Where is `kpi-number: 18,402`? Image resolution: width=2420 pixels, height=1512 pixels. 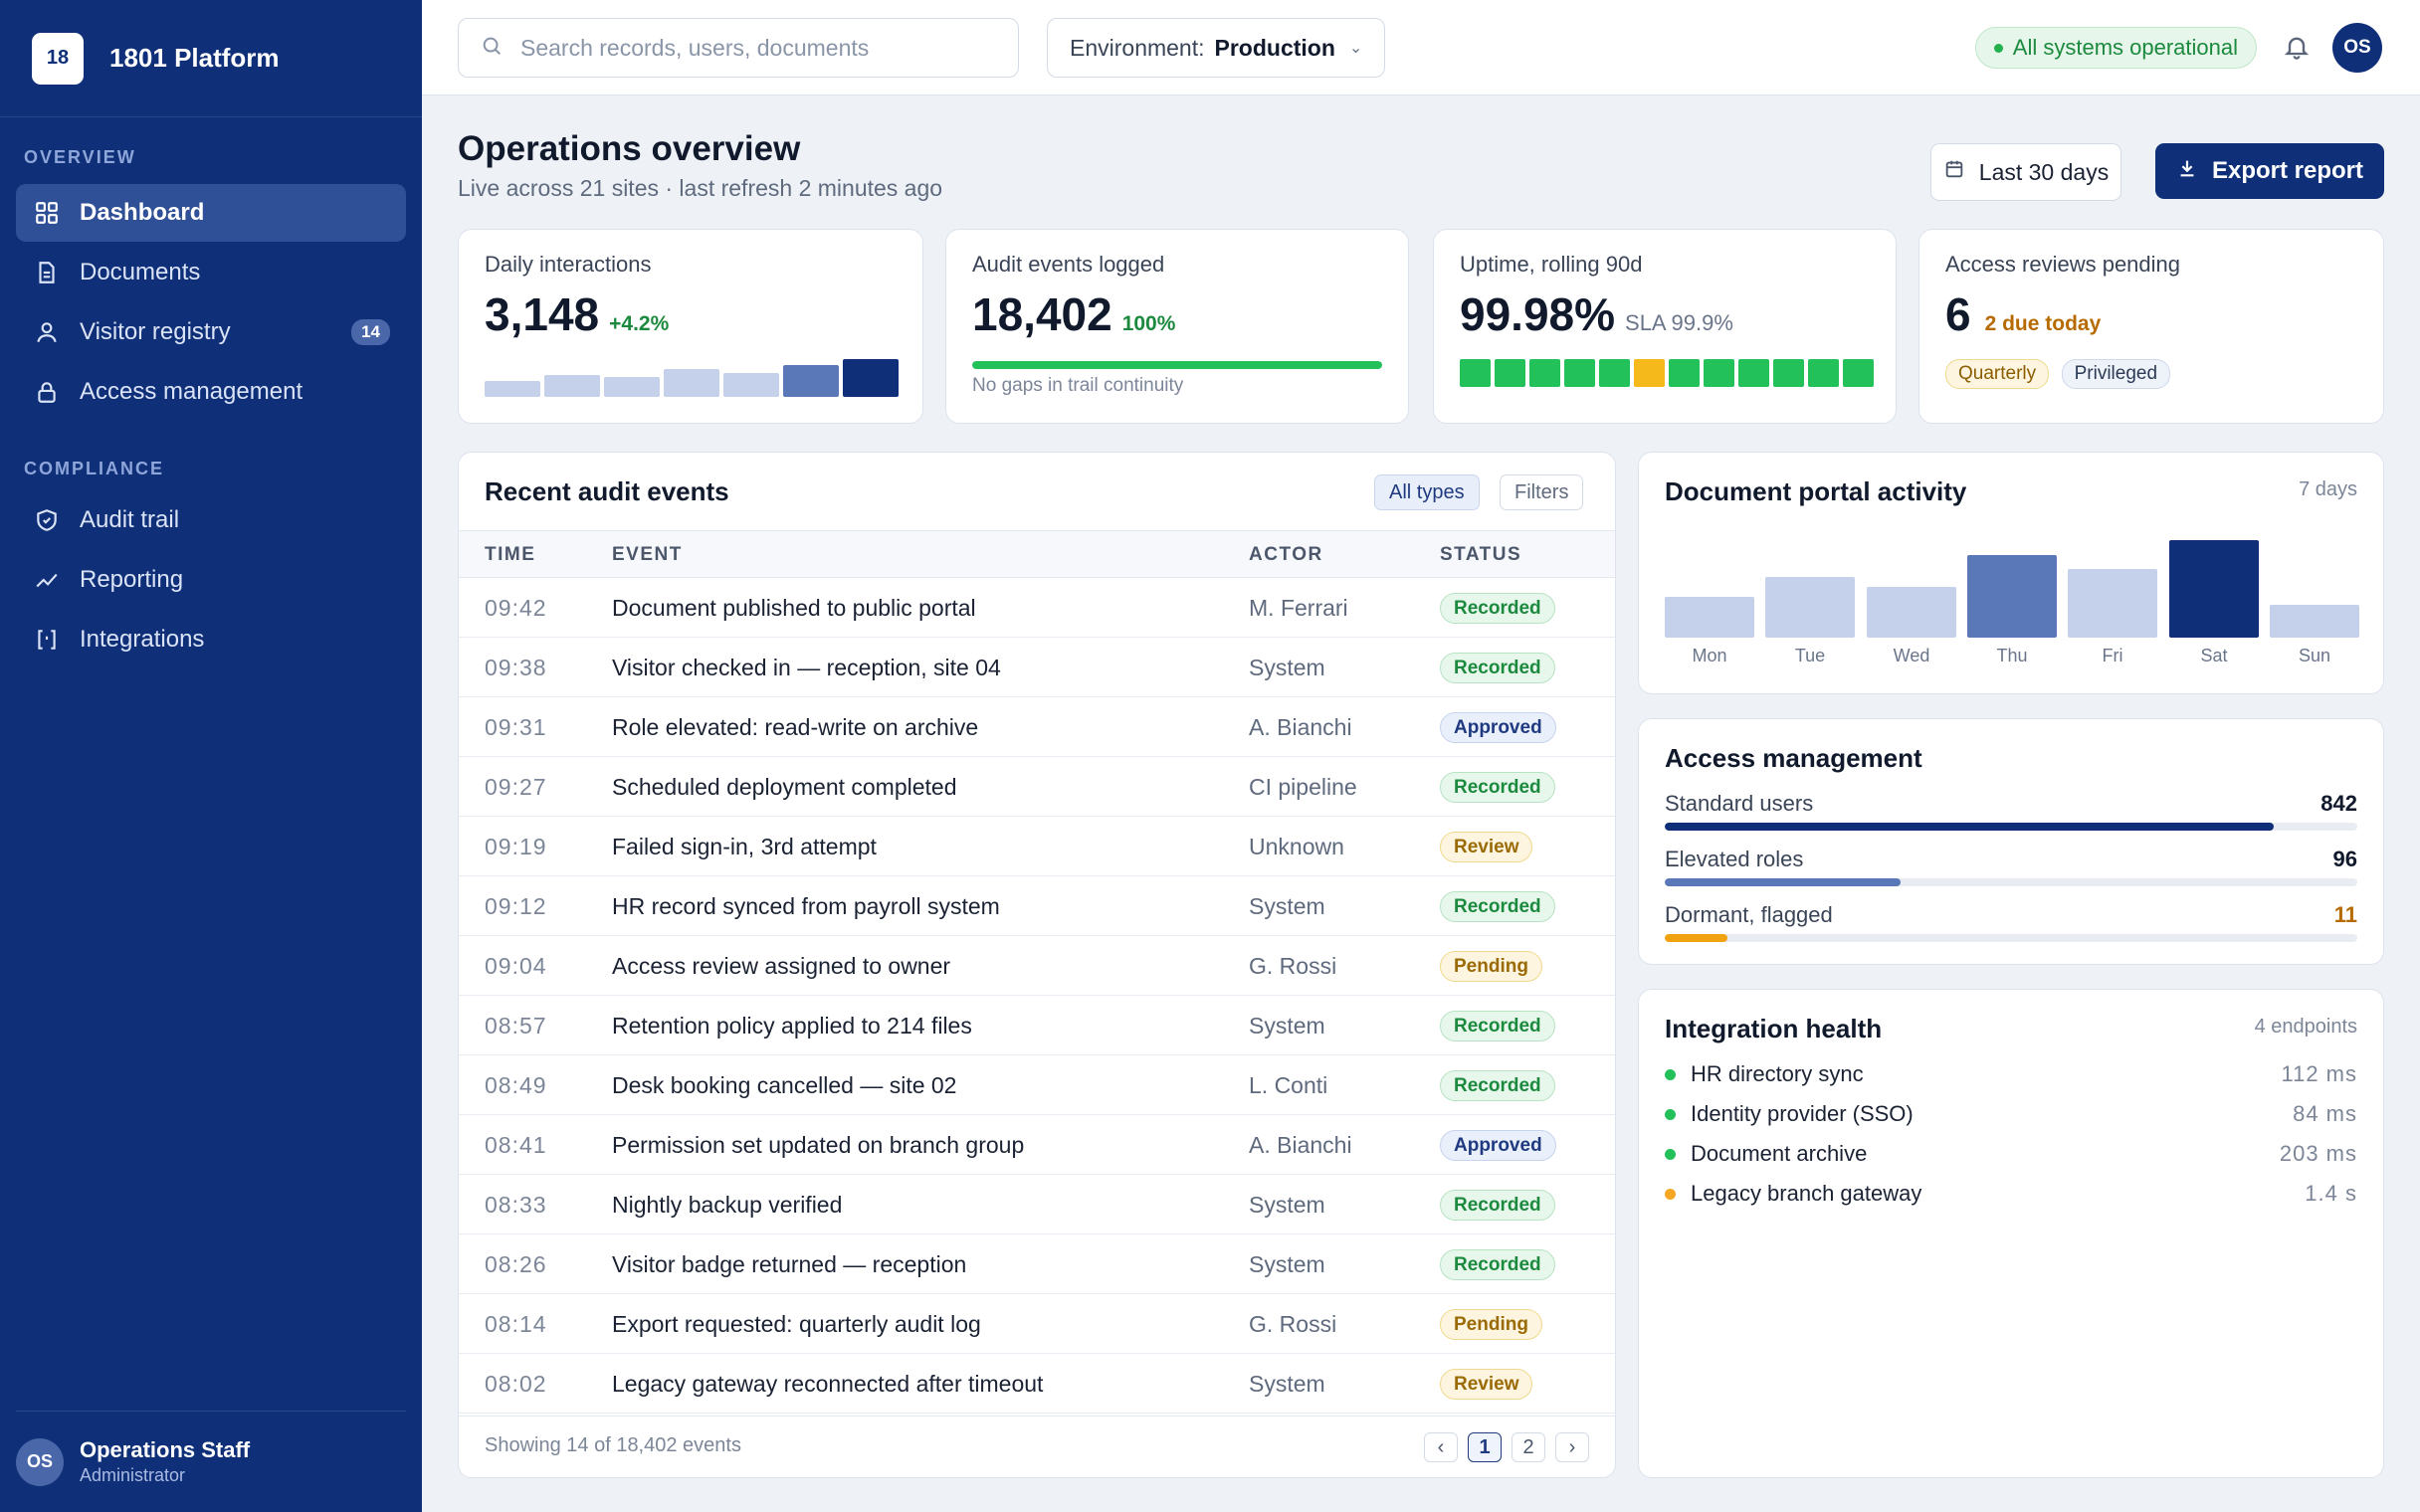 kpi-number: 18,402 is located at coordinates (1042, 314).